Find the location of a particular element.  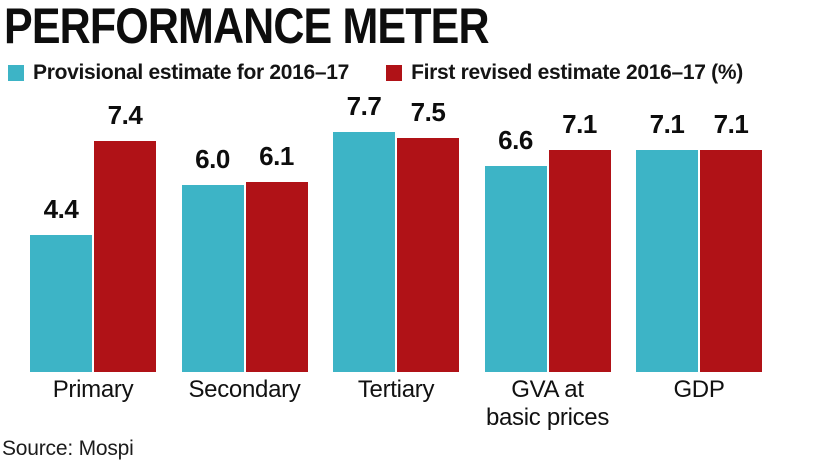

value-label-gdp-revised: 7.1 is located at coordinates (731, 124).